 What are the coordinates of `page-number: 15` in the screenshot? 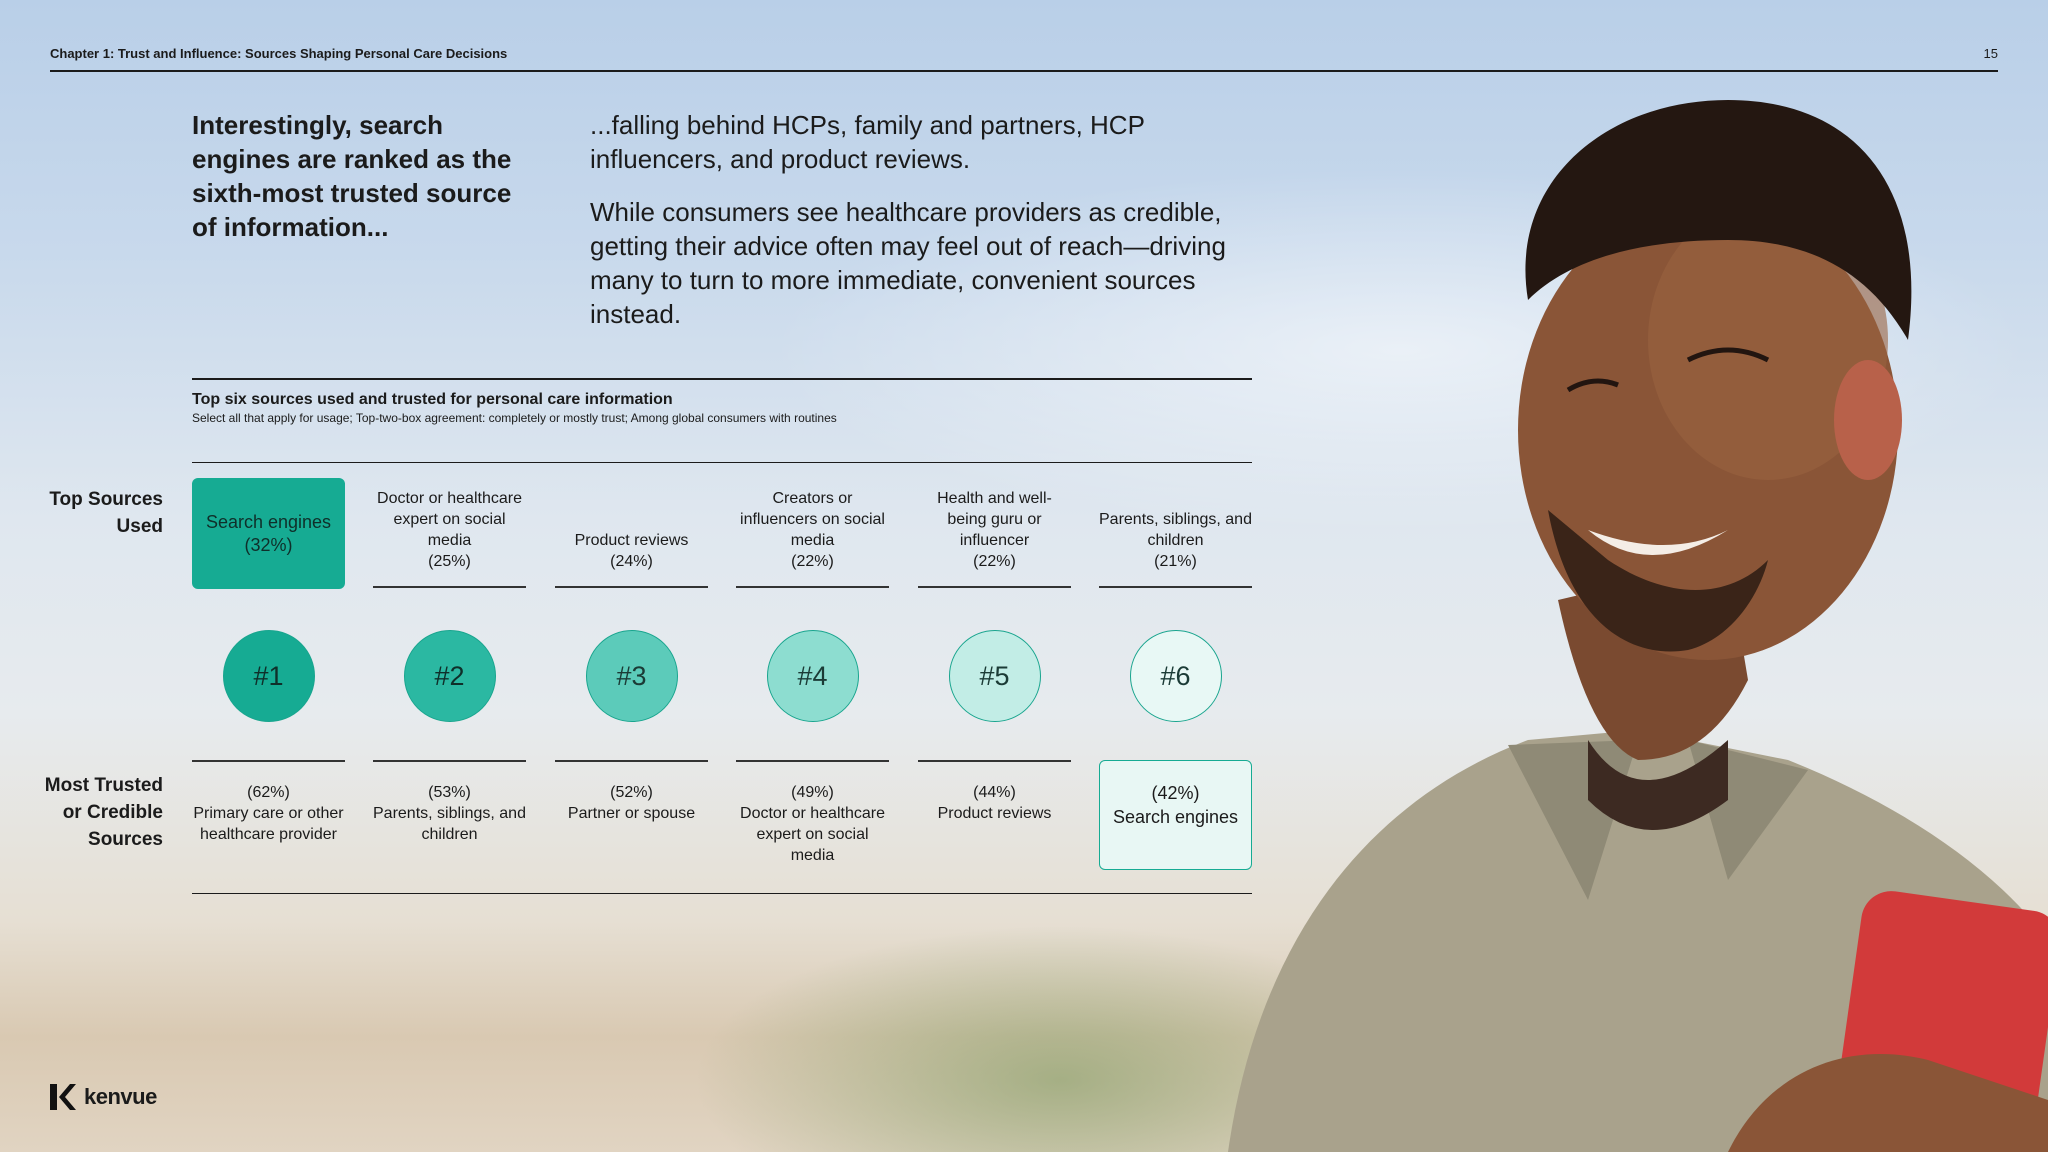 It's located at (1990, 53).